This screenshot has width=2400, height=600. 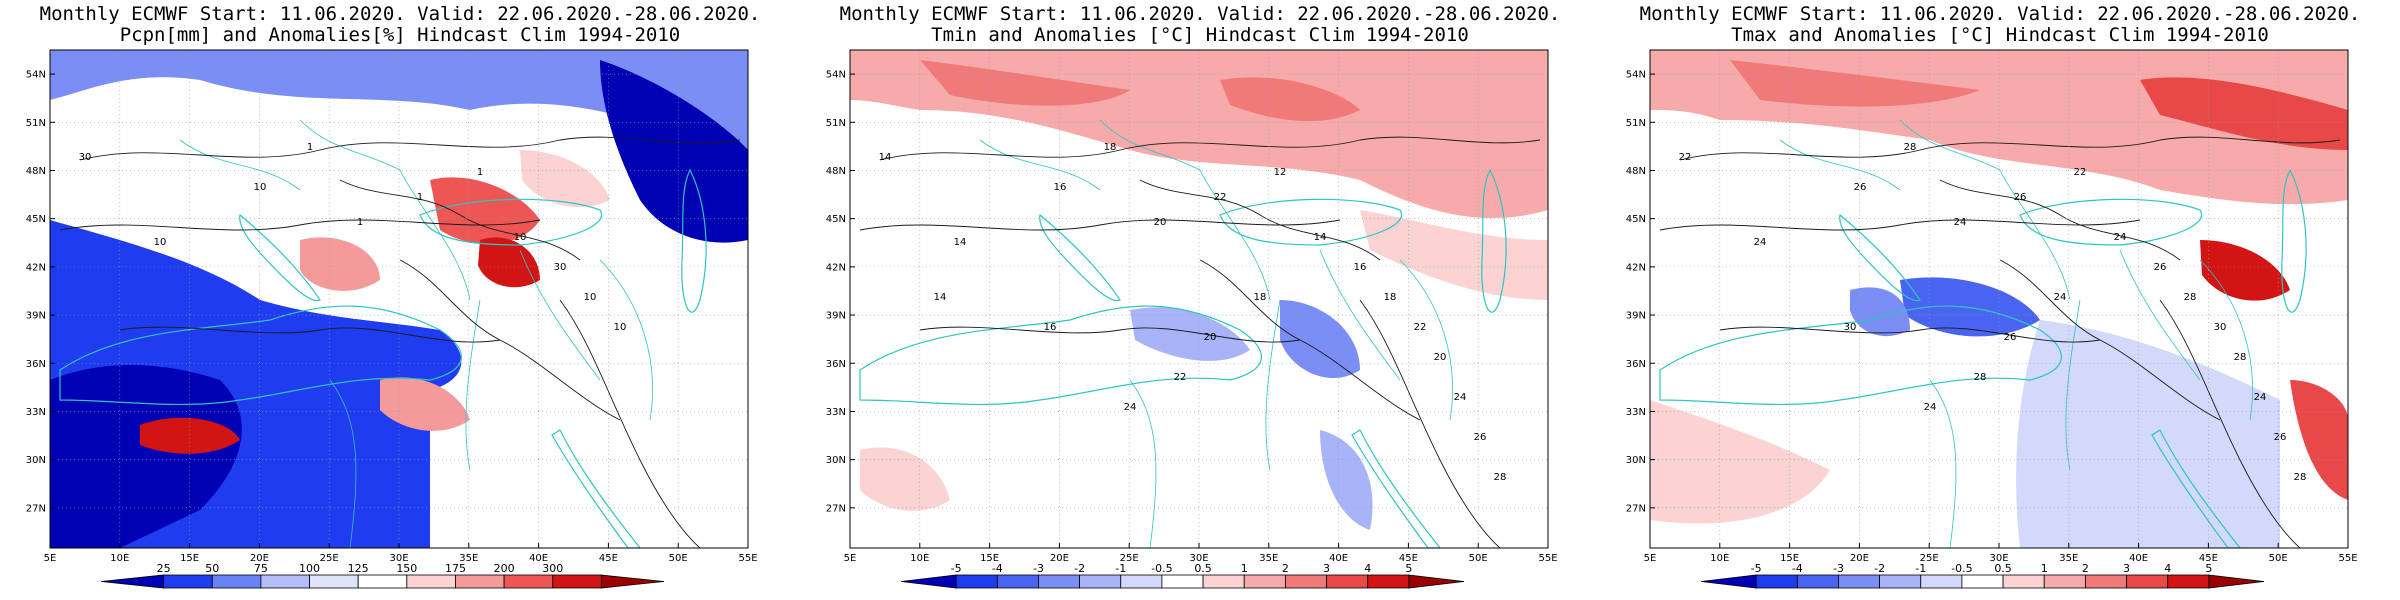 I want to click on colorbar-label: 1, so click(x=2044, y=568).